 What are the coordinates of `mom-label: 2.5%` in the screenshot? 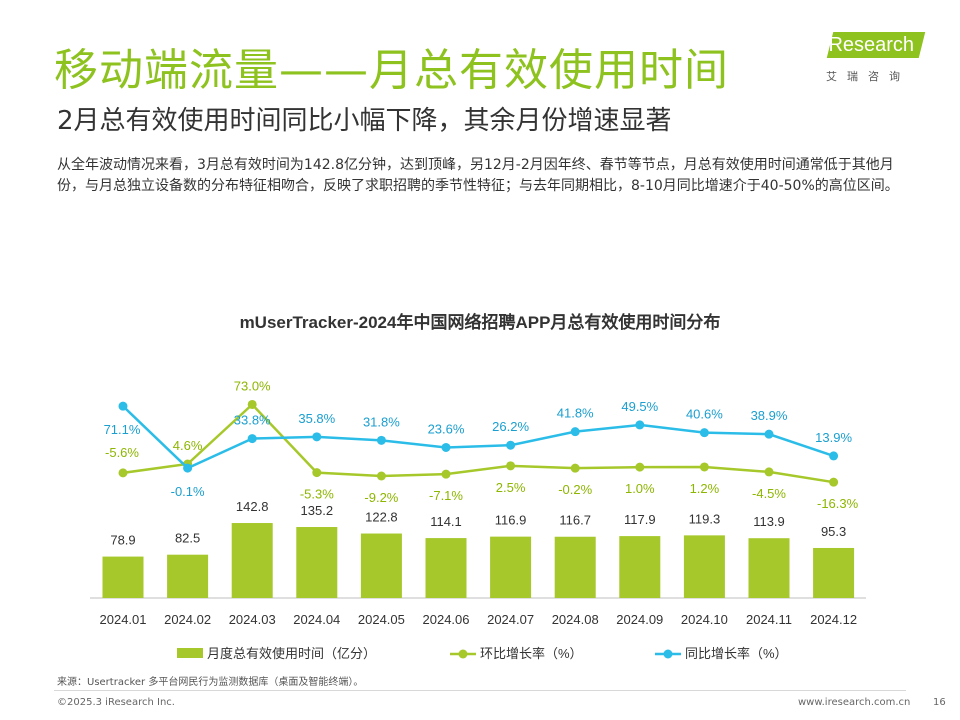 It's located at (511, 487).